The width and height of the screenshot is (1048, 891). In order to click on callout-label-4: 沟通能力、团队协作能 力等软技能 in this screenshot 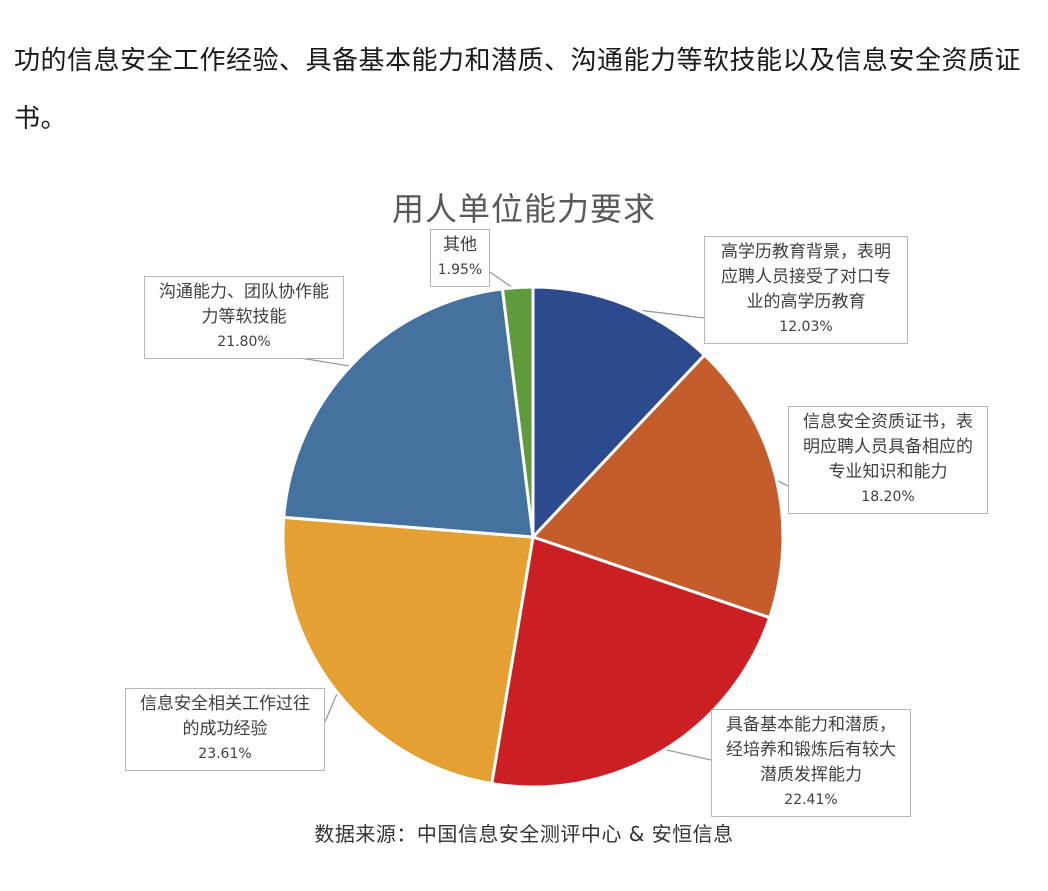, I will do `click(244, 304)`.